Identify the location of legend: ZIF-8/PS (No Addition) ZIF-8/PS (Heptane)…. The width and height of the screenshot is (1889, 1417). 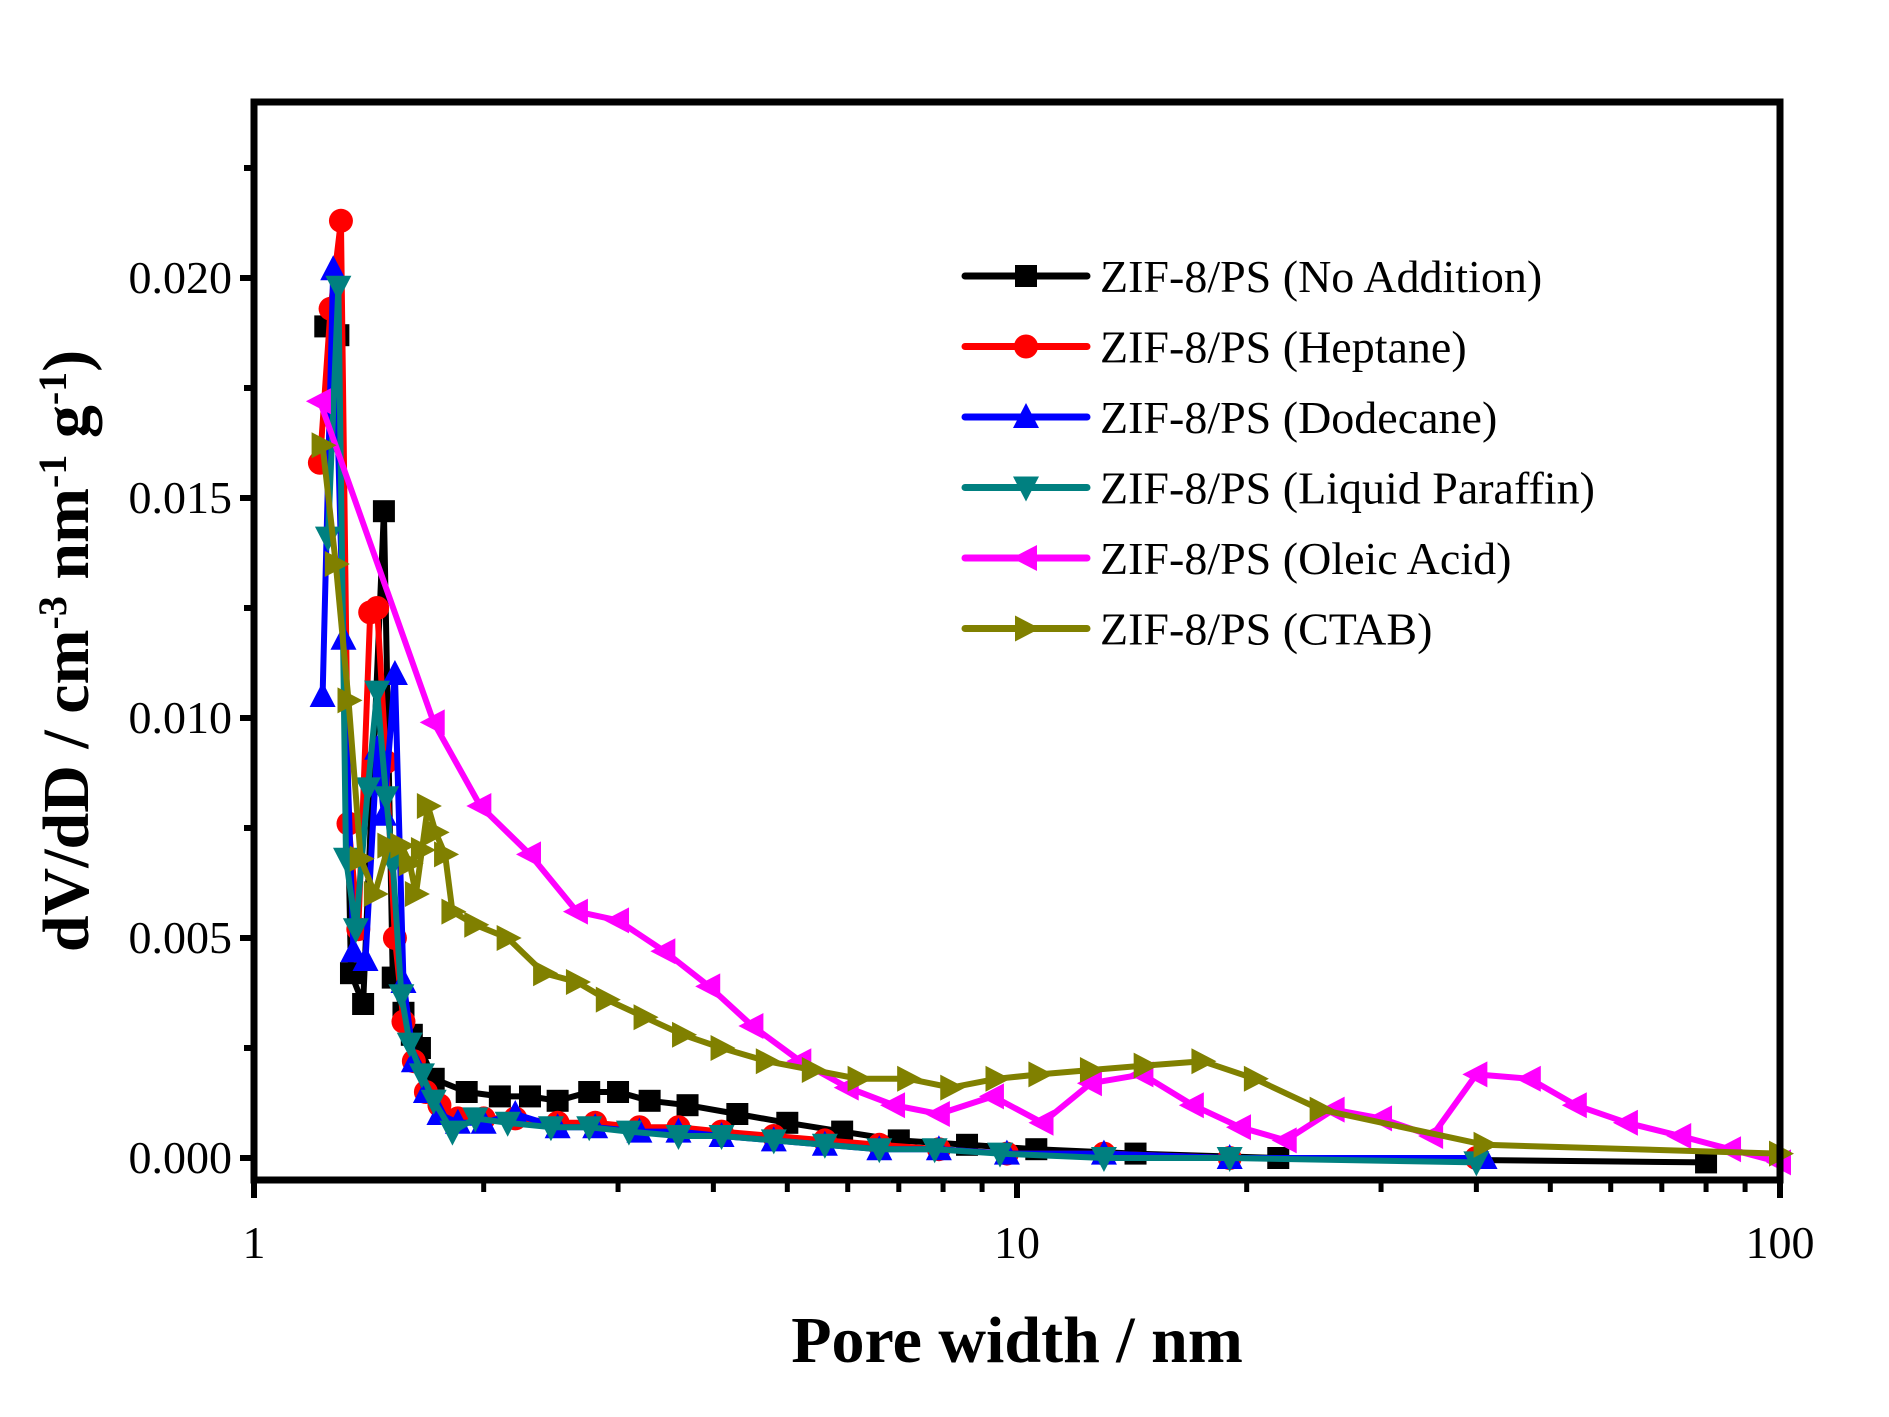
(1278, 453).